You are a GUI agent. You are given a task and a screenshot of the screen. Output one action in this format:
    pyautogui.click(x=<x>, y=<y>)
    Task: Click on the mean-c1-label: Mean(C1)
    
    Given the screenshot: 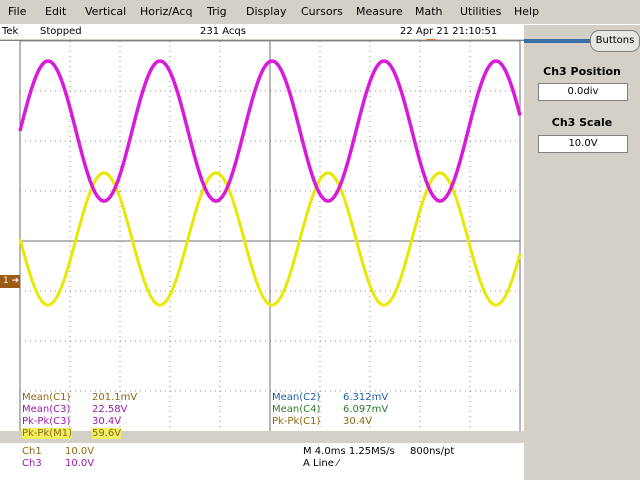 What is the action you would take?
    pyautogui.click(x=46, y=397)
    